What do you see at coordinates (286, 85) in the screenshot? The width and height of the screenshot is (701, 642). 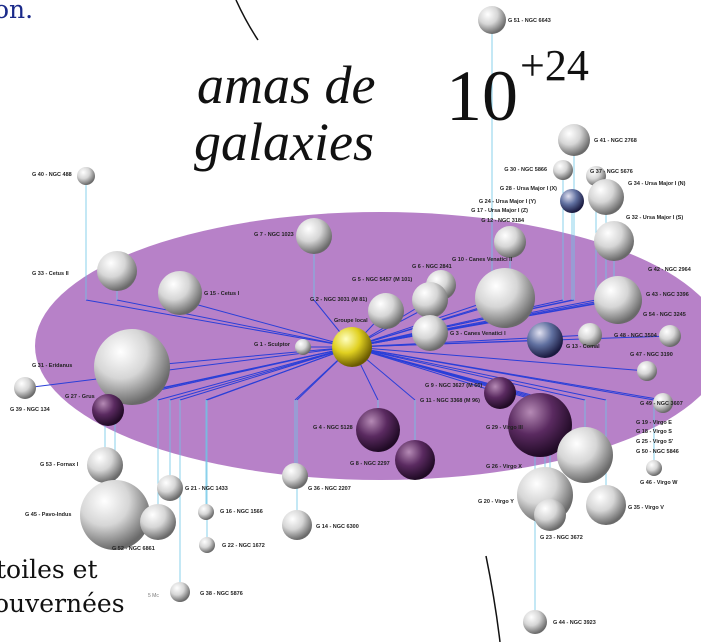 I see `title-line: amas de` at bounding box center [286, 85].